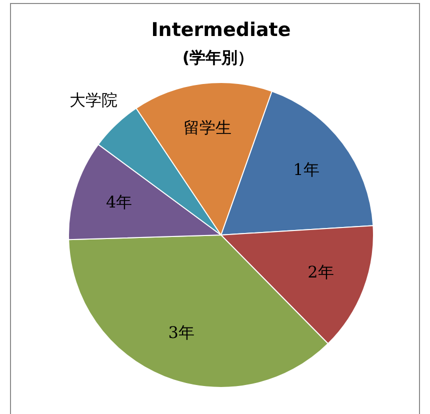 The height and width of the screenshot is (414, 430). I want to click on chart-title: Intermediate, so click(221, 29).